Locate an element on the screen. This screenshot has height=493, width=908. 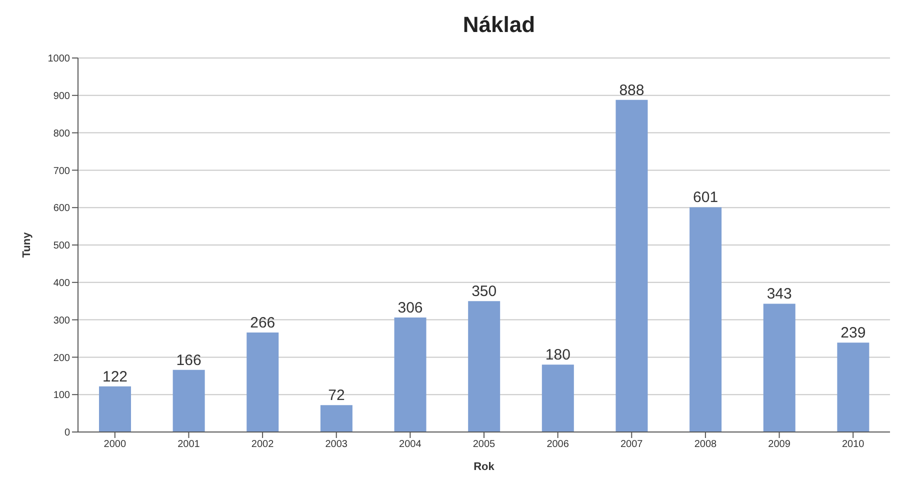
x-tick-label: 2004 is located at coordinates (410, 444).